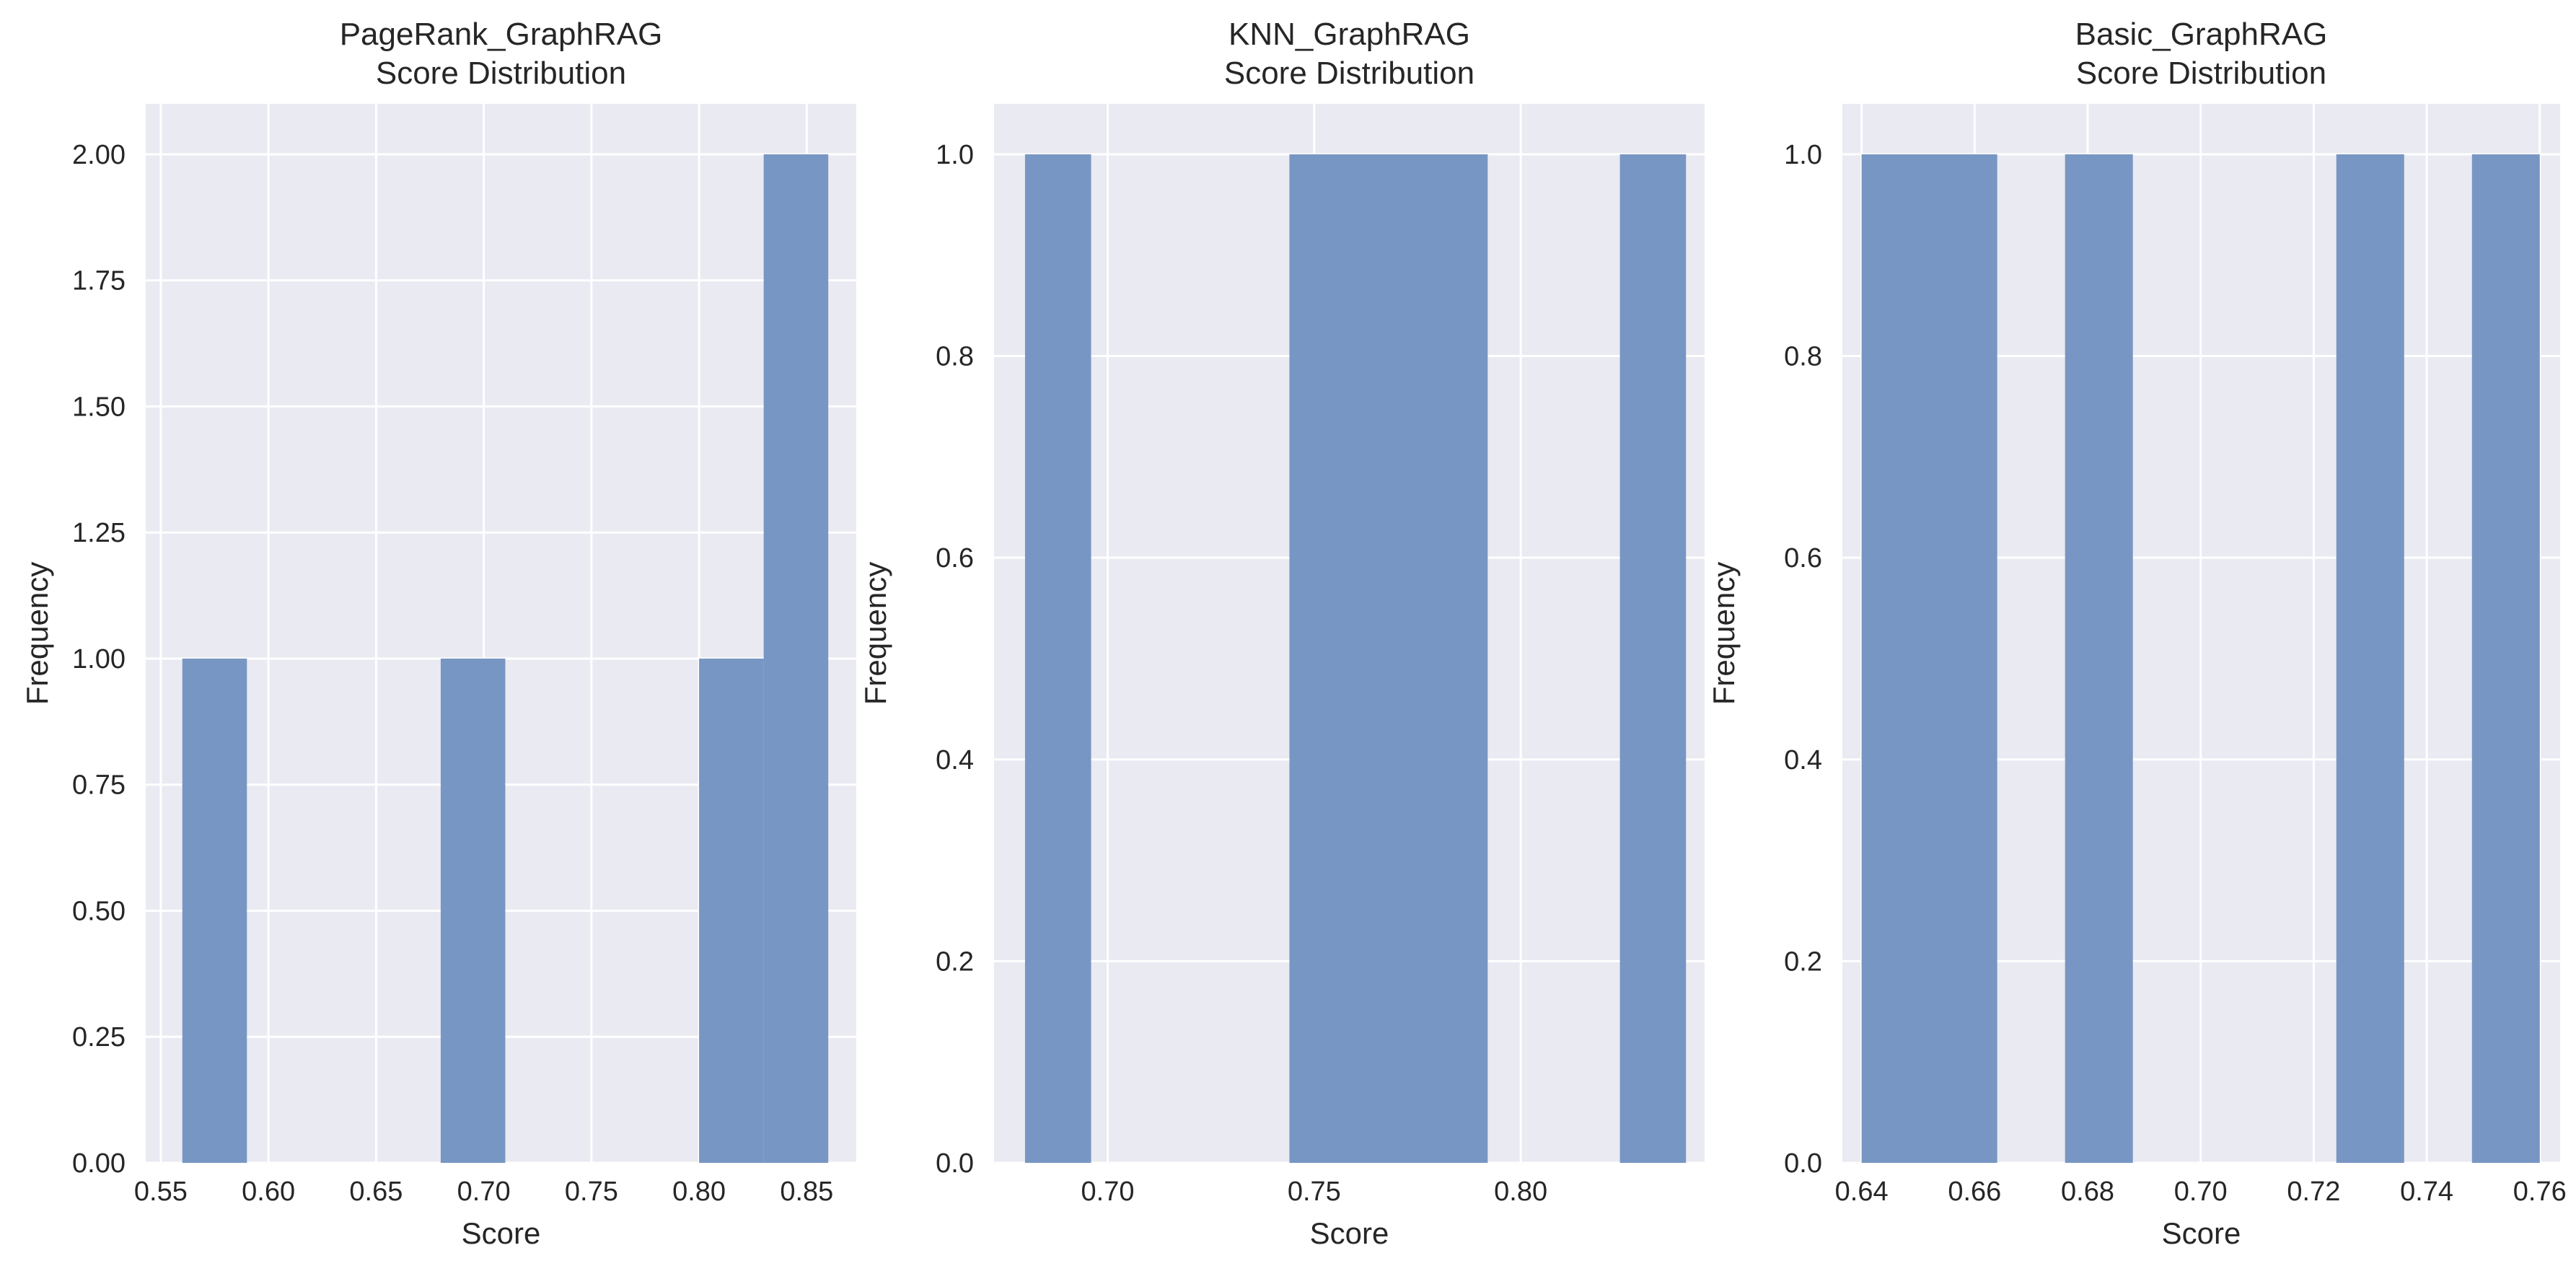 Image resolution: width=2576 pixels, height=1279 pixels. Describe the element at coordinates (99, 407) in the screenshot. I see `y-tick-label: 1.50` at that location.